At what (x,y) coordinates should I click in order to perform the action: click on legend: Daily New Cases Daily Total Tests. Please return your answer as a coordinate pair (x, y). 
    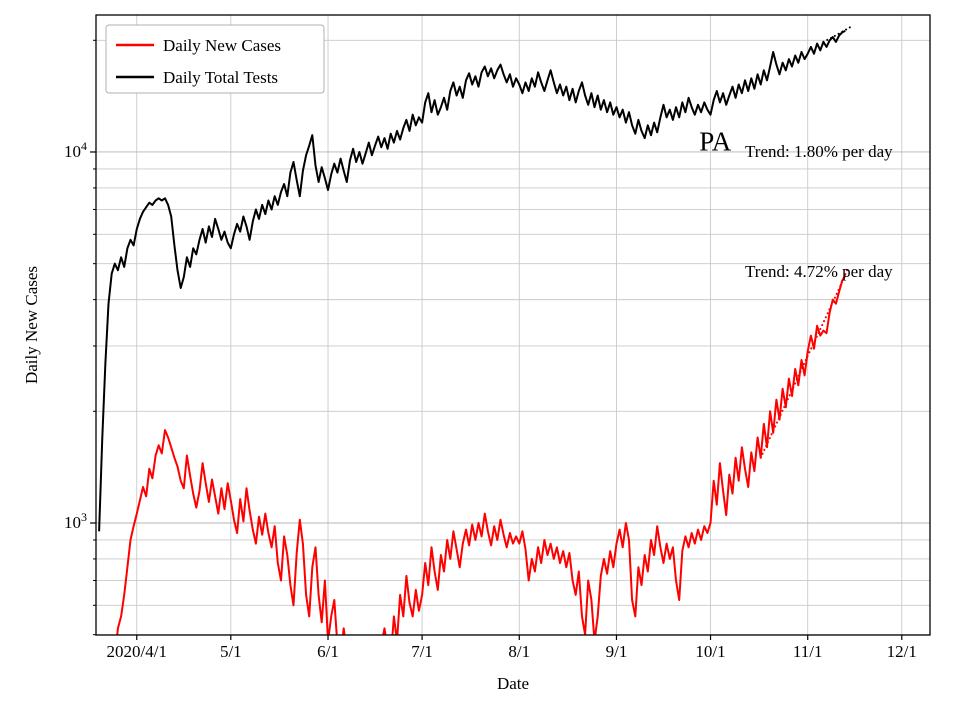
    Looking at the image, I should click on (215, 59).